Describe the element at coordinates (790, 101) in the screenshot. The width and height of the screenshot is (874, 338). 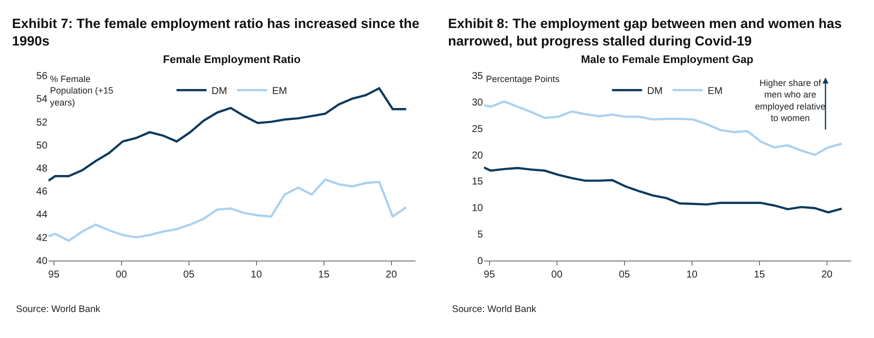
I see `annotation: Higher share of men who are employed relative to women` at that location.